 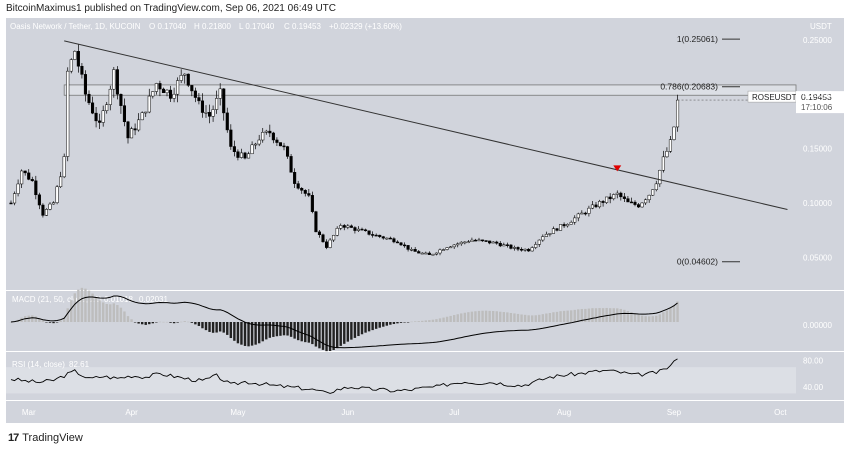 What do you see at coordinates (302, 26) in the screenshot?
I see `ohlc-close: C 0.19453` at bounding box center [302, 26].